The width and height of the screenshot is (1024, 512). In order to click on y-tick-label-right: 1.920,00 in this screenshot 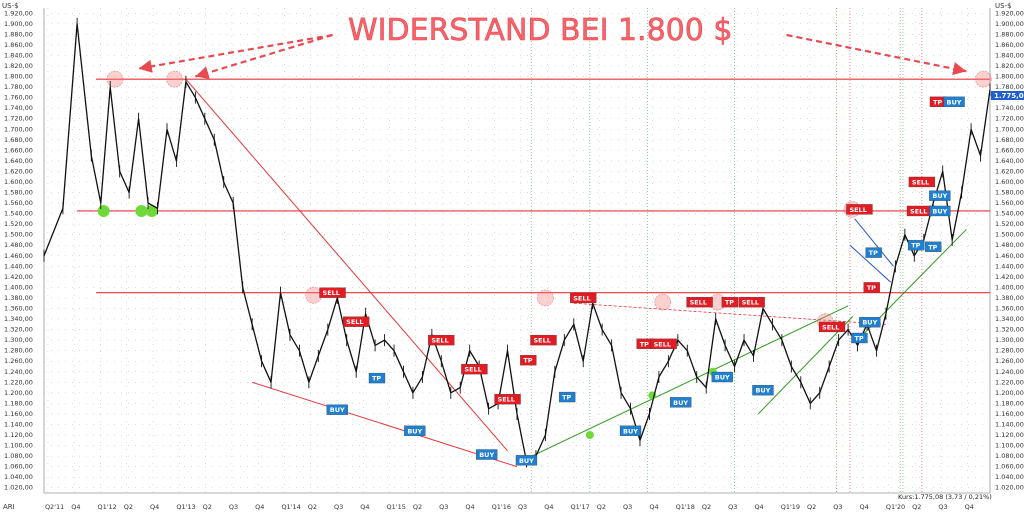, I will do `click(1009, 13)`.